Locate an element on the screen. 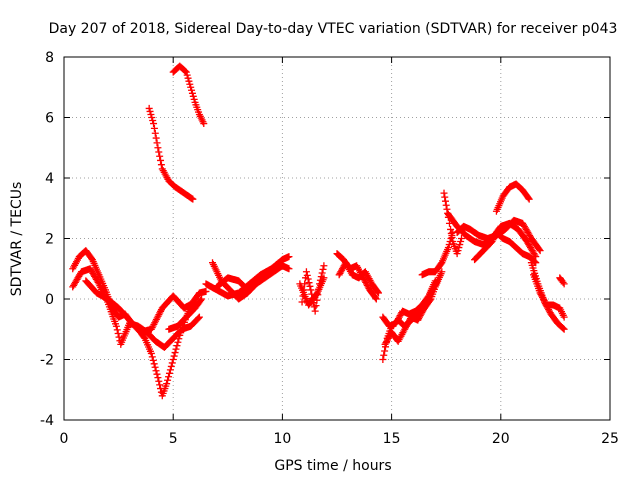 This screenshot has height=480, width=640. series-t8 is located at coordinates (251, 281).